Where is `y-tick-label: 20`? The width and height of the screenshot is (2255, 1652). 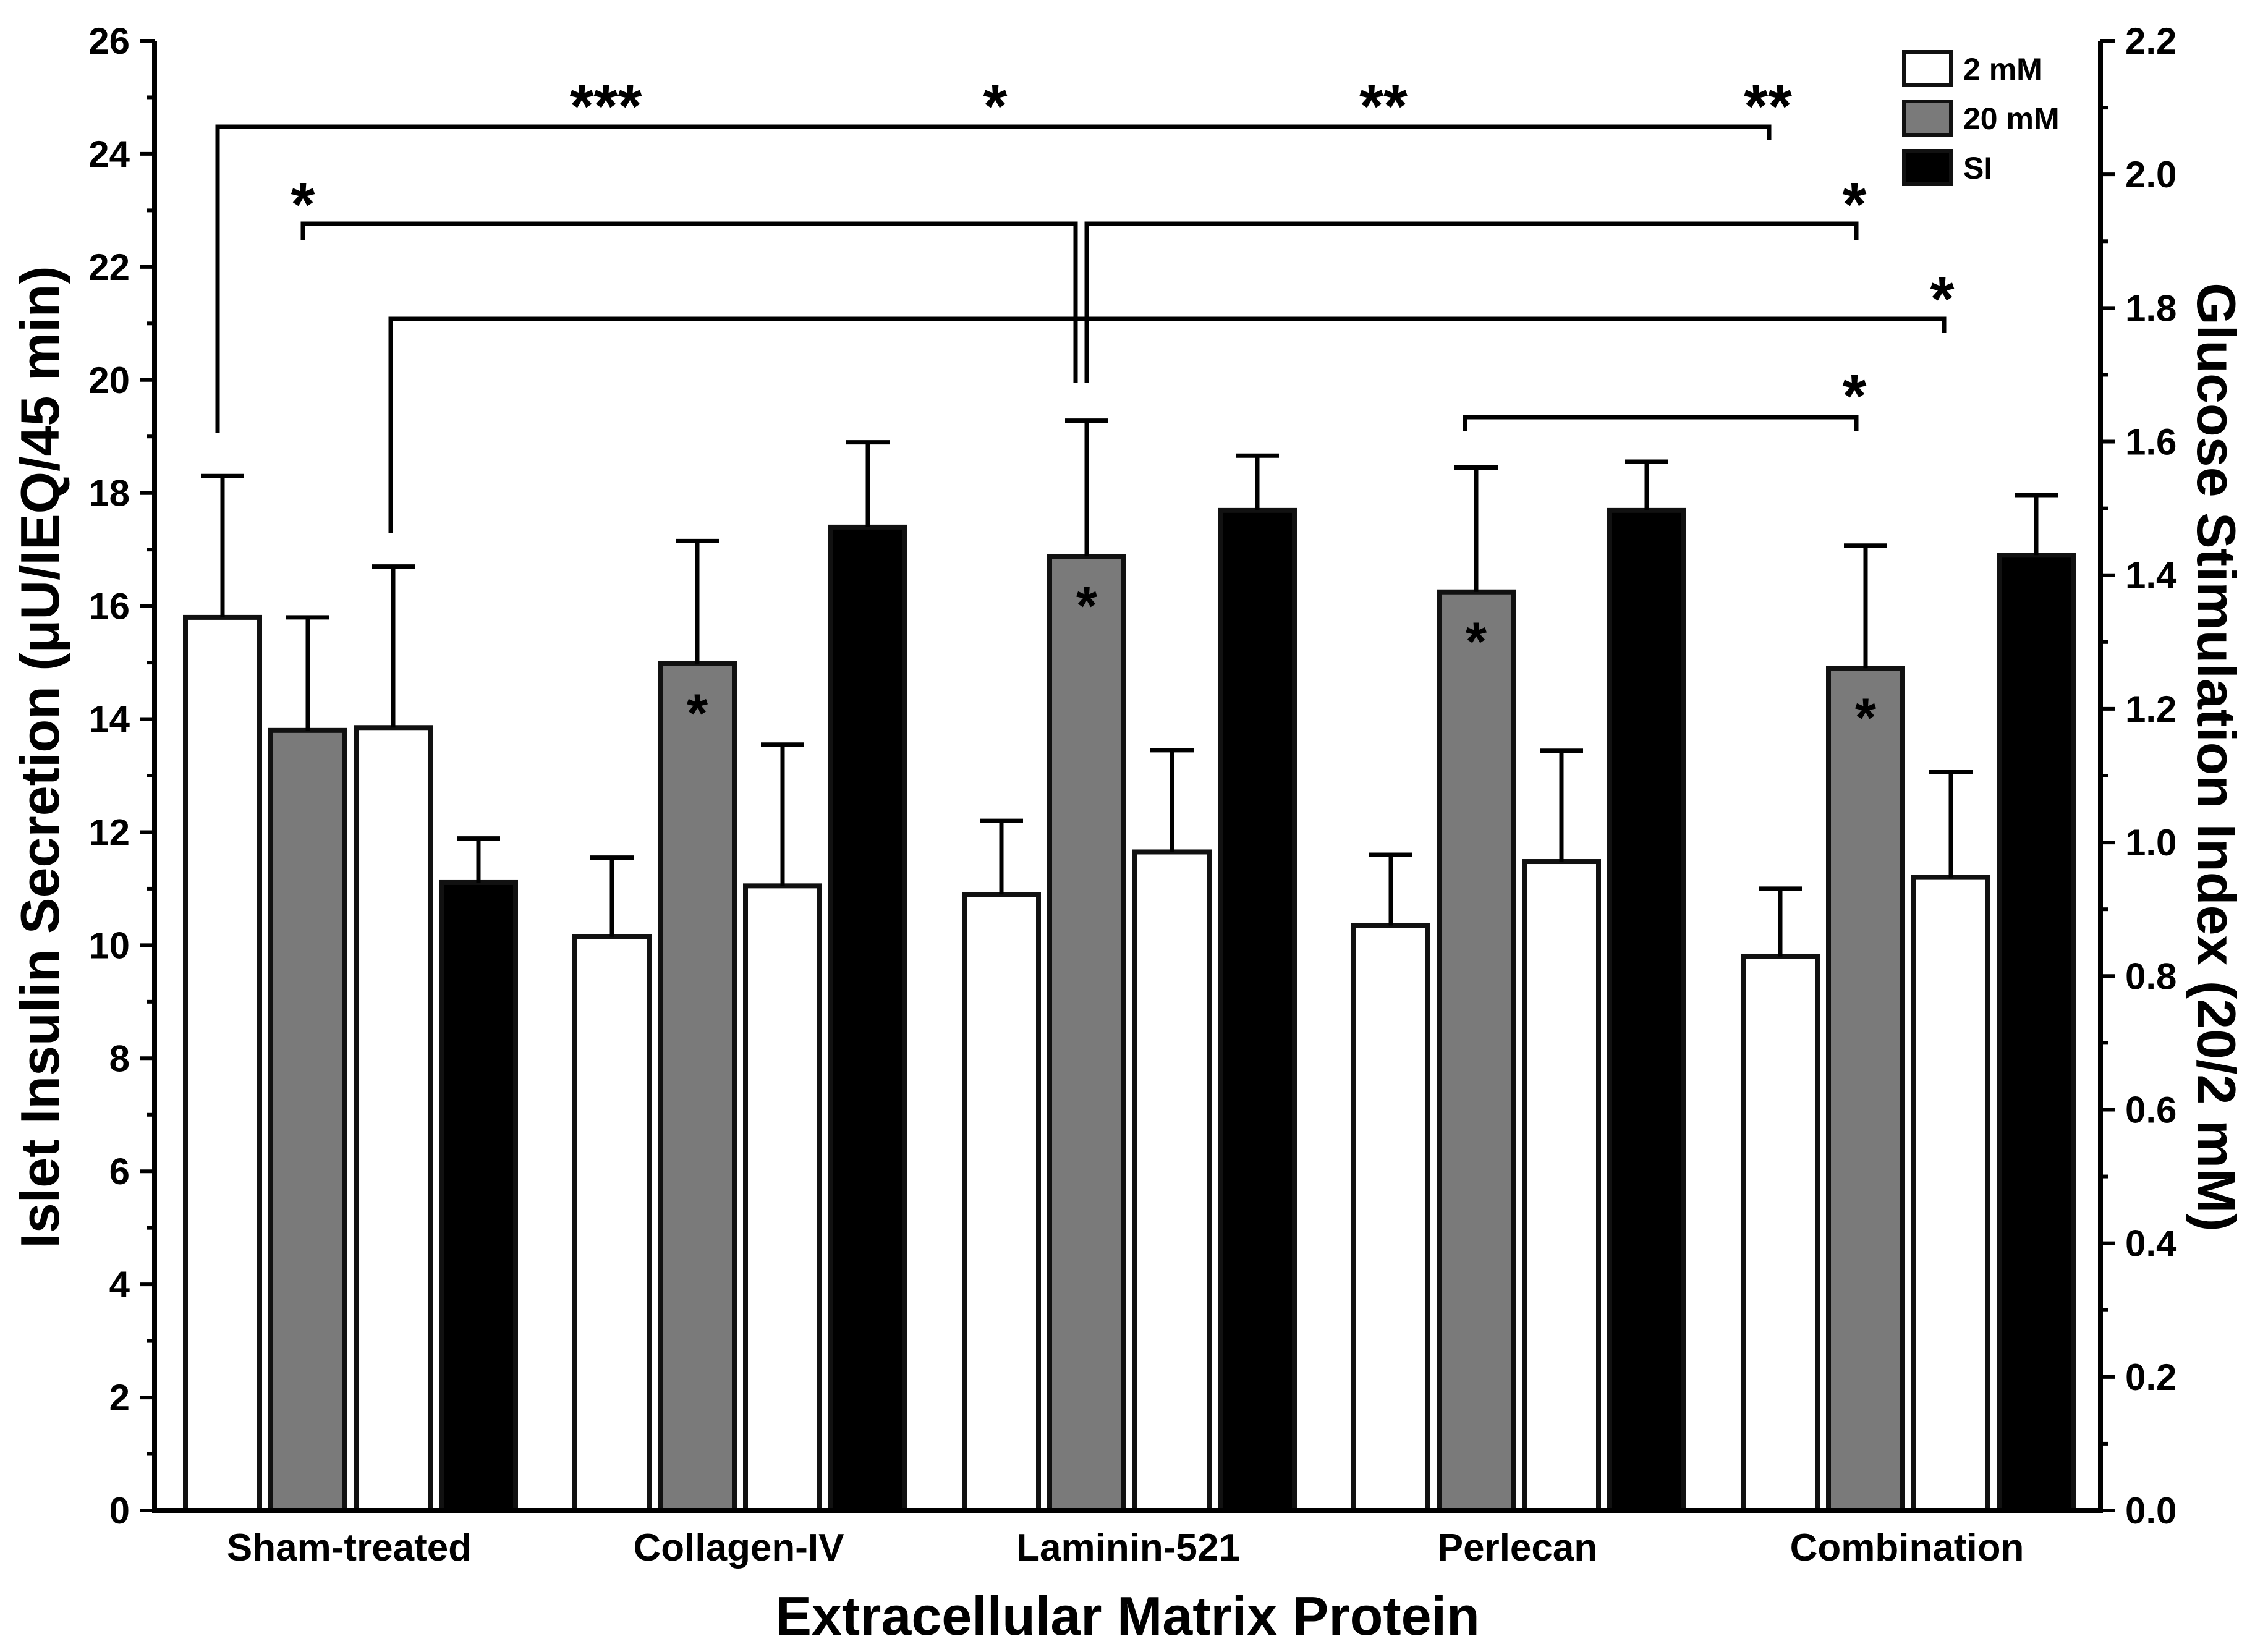
y-tick-label: 20 is located at coordinates (109, 380).